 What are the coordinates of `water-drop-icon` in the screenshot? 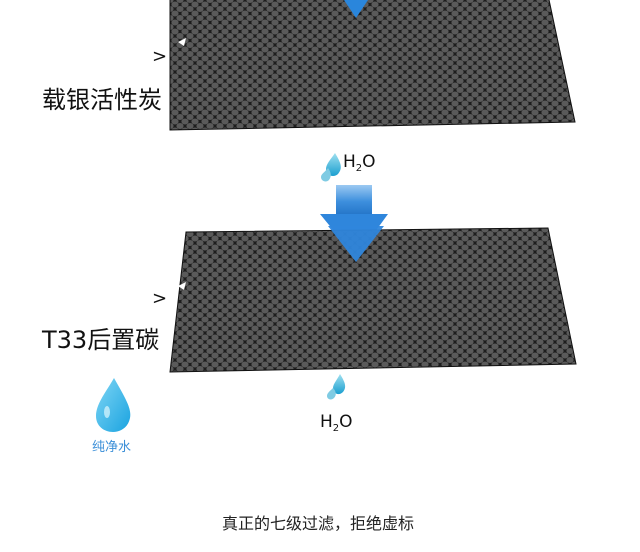 It's located at (331, 167).